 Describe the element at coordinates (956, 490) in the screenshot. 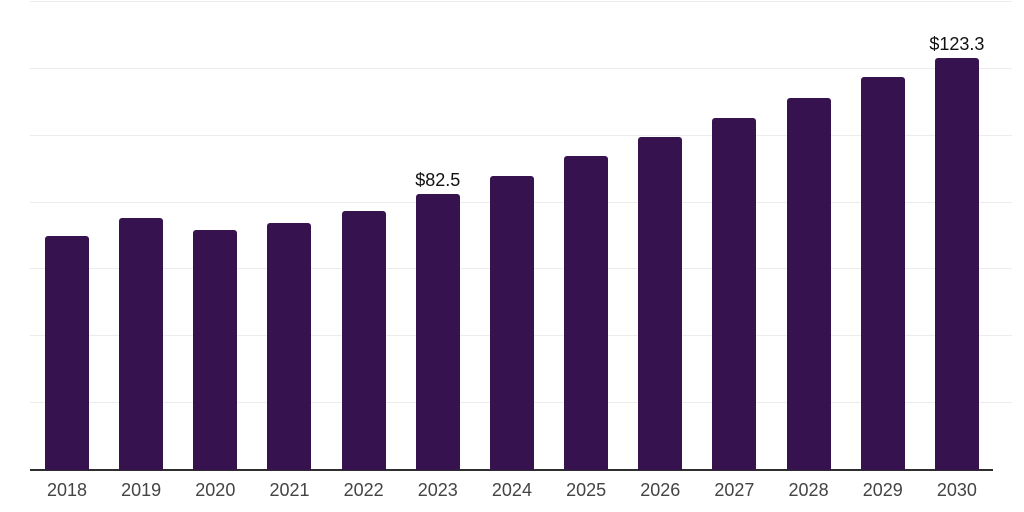

I see `x-tick-label-2030: 2030` at that location.